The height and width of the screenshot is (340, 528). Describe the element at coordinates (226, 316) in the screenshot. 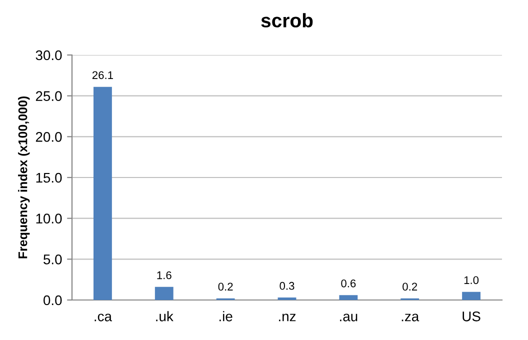

I see `x-tick-label: .ie` at that location.